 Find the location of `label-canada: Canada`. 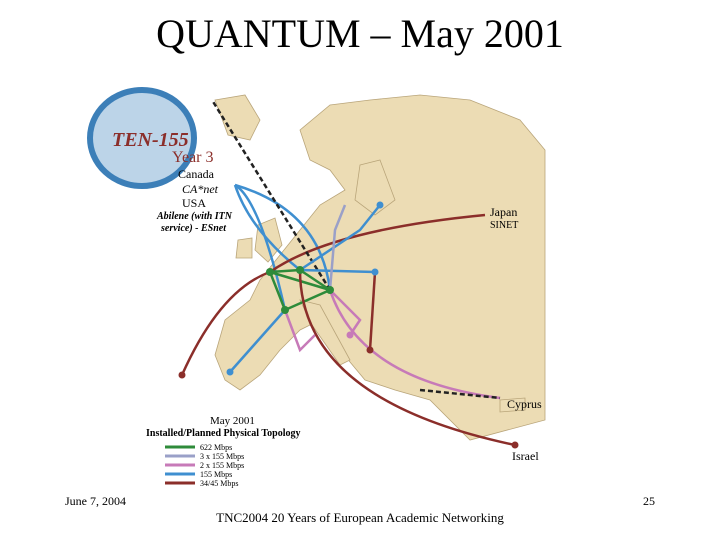

label-canada: Canada is located at coordinates (196, 174).